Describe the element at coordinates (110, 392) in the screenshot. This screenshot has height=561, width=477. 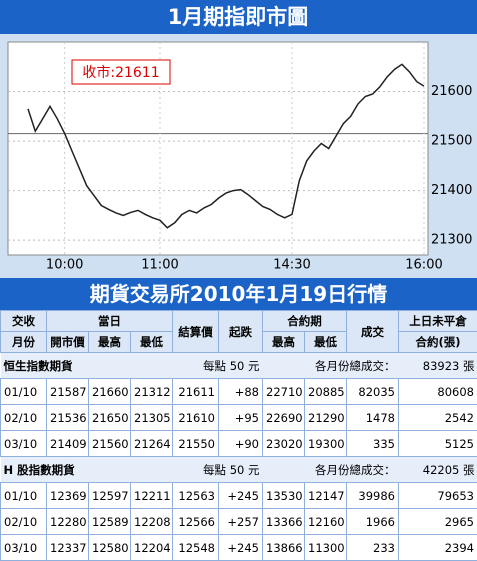
I see `cell: 21660` at that location.